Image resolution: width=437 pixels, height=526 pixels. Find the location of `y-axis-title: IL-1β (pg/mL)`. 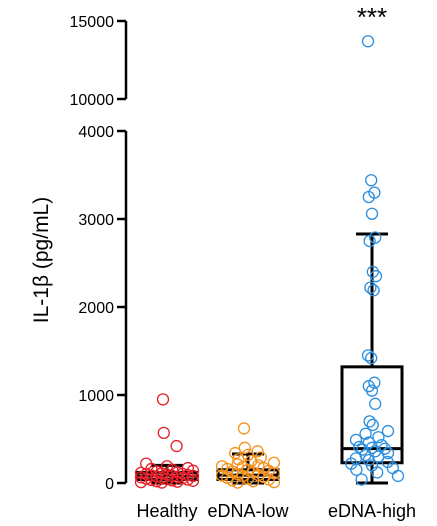

y-axis-title: IL-1β (pg/mL) is located at coordinates (41, 260).